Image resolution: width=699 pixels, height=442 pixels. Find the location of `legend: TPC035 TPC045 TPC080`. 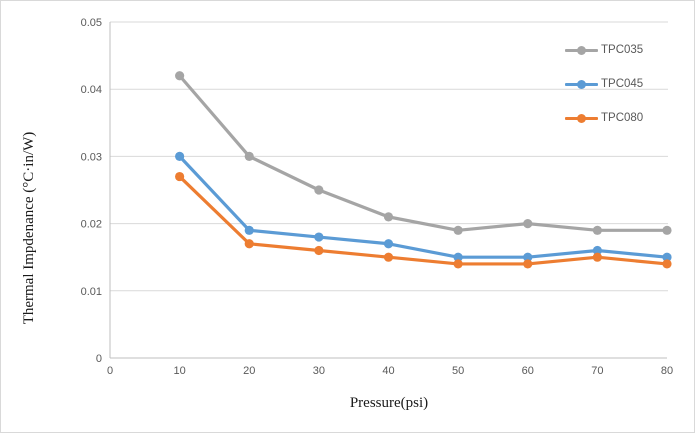

legend: TPC035 TPC045 TPC080 is located at coordinates (604, 93).